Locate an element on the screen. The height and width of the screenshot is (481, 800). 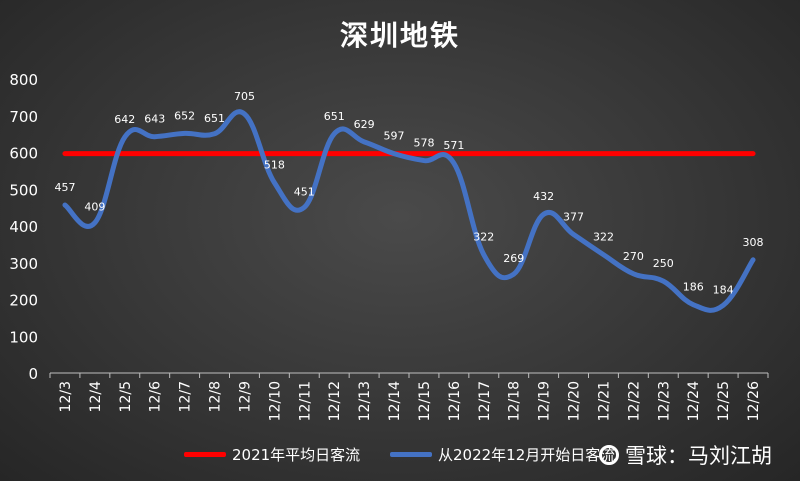
x-tick-label-9: 12/12 is located at coordinates (335, 401).